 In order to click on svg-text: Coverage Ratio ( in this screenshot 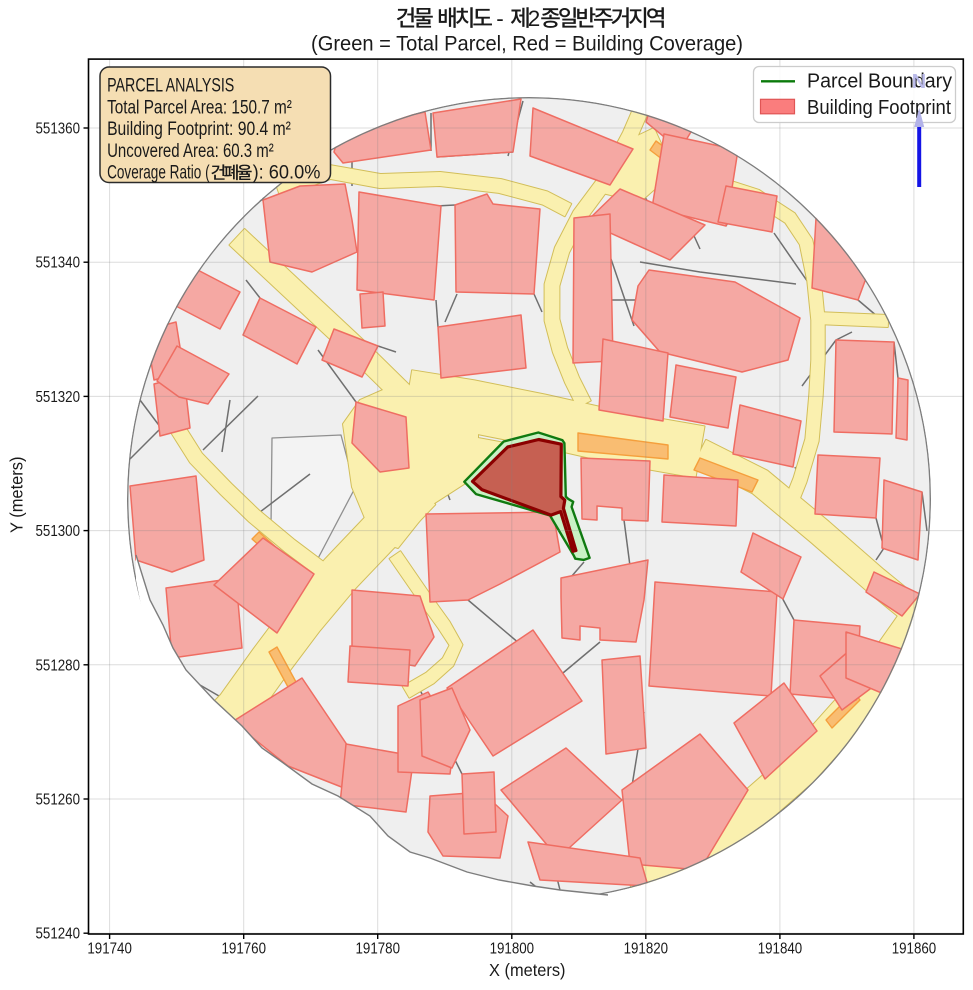, I will do `click(158, 173)`.